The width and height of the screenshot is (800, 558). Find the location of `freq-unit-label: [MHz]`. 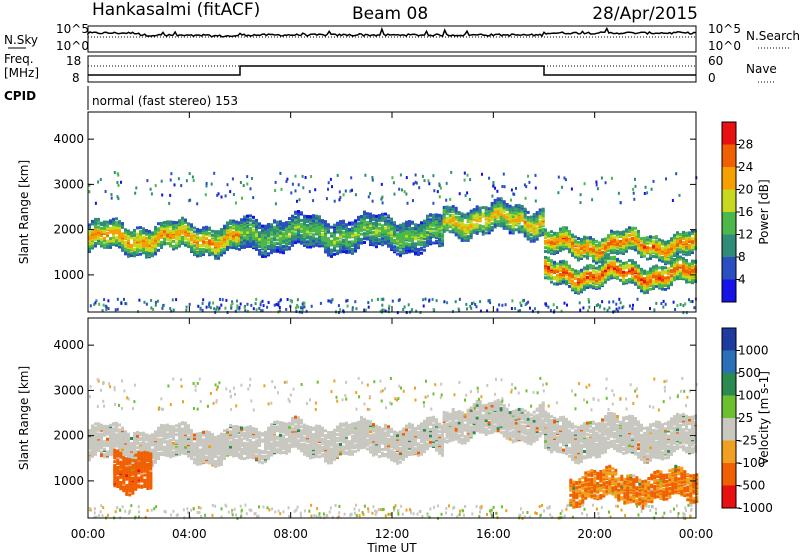

freq-unit-label: [MHz] is located at coordinates (21, 73).